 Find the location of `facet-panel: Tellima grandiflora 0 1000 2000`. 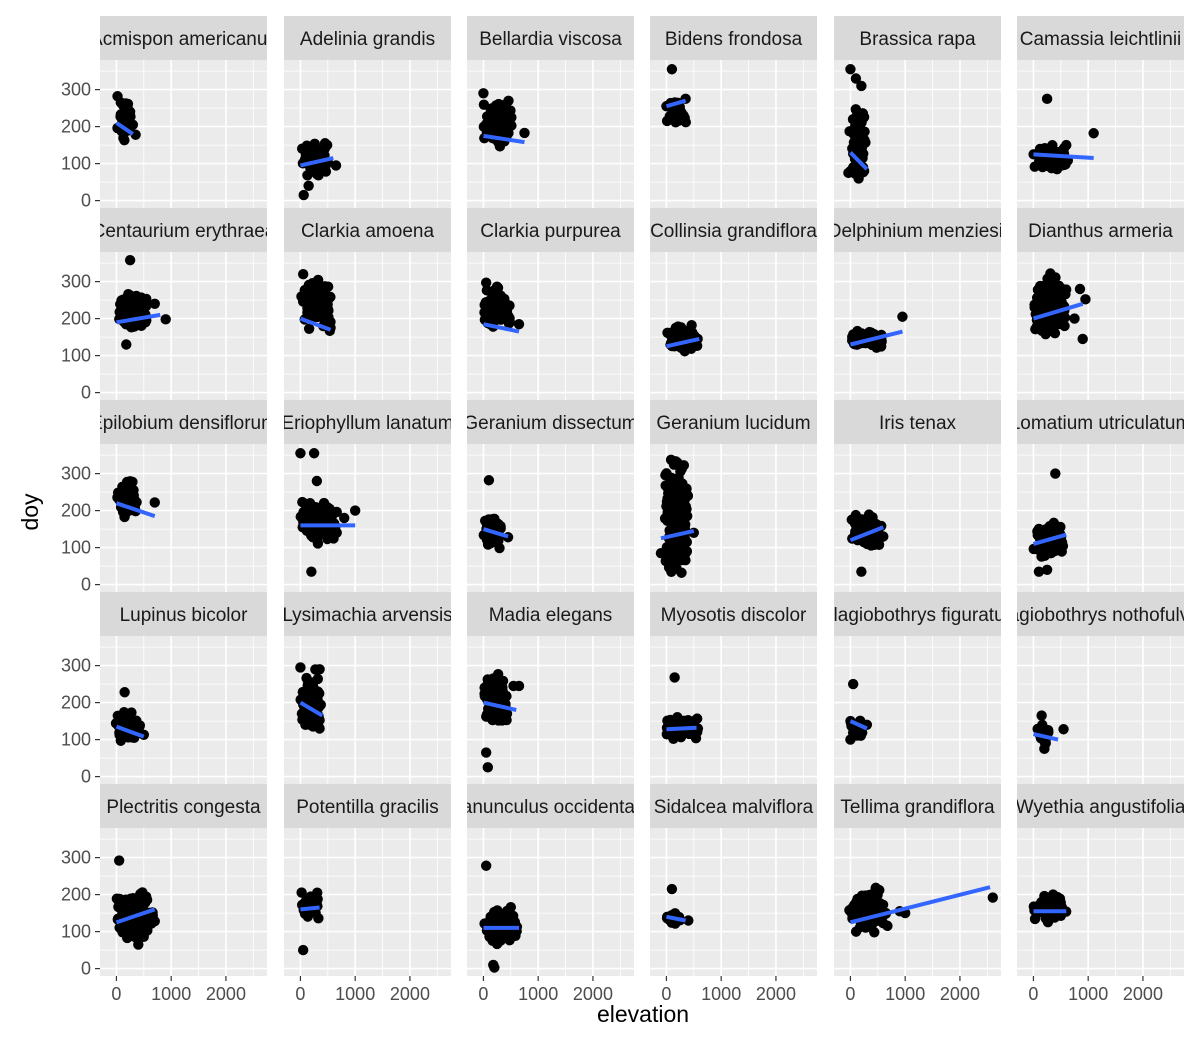

facet-panel: Tellima grandiflora 0 1000 2000 is located at coordinates (917, 894).